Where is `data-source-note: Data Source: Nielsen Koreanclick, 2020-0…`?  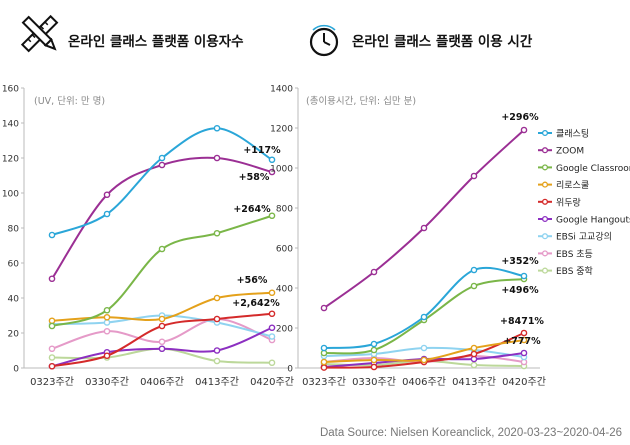
data-source-note: Data Source: Nielsen Koreanclick, 2020-0… is located at coordinates (470, 433).